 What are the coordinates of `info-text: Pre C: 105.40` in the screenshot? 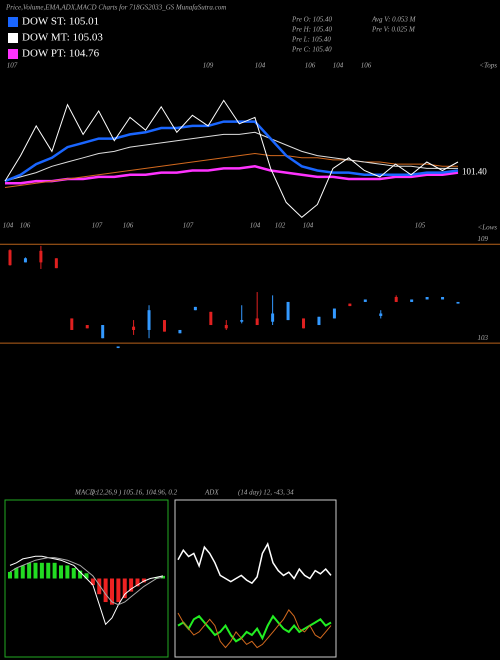 It's located at (311, 50).